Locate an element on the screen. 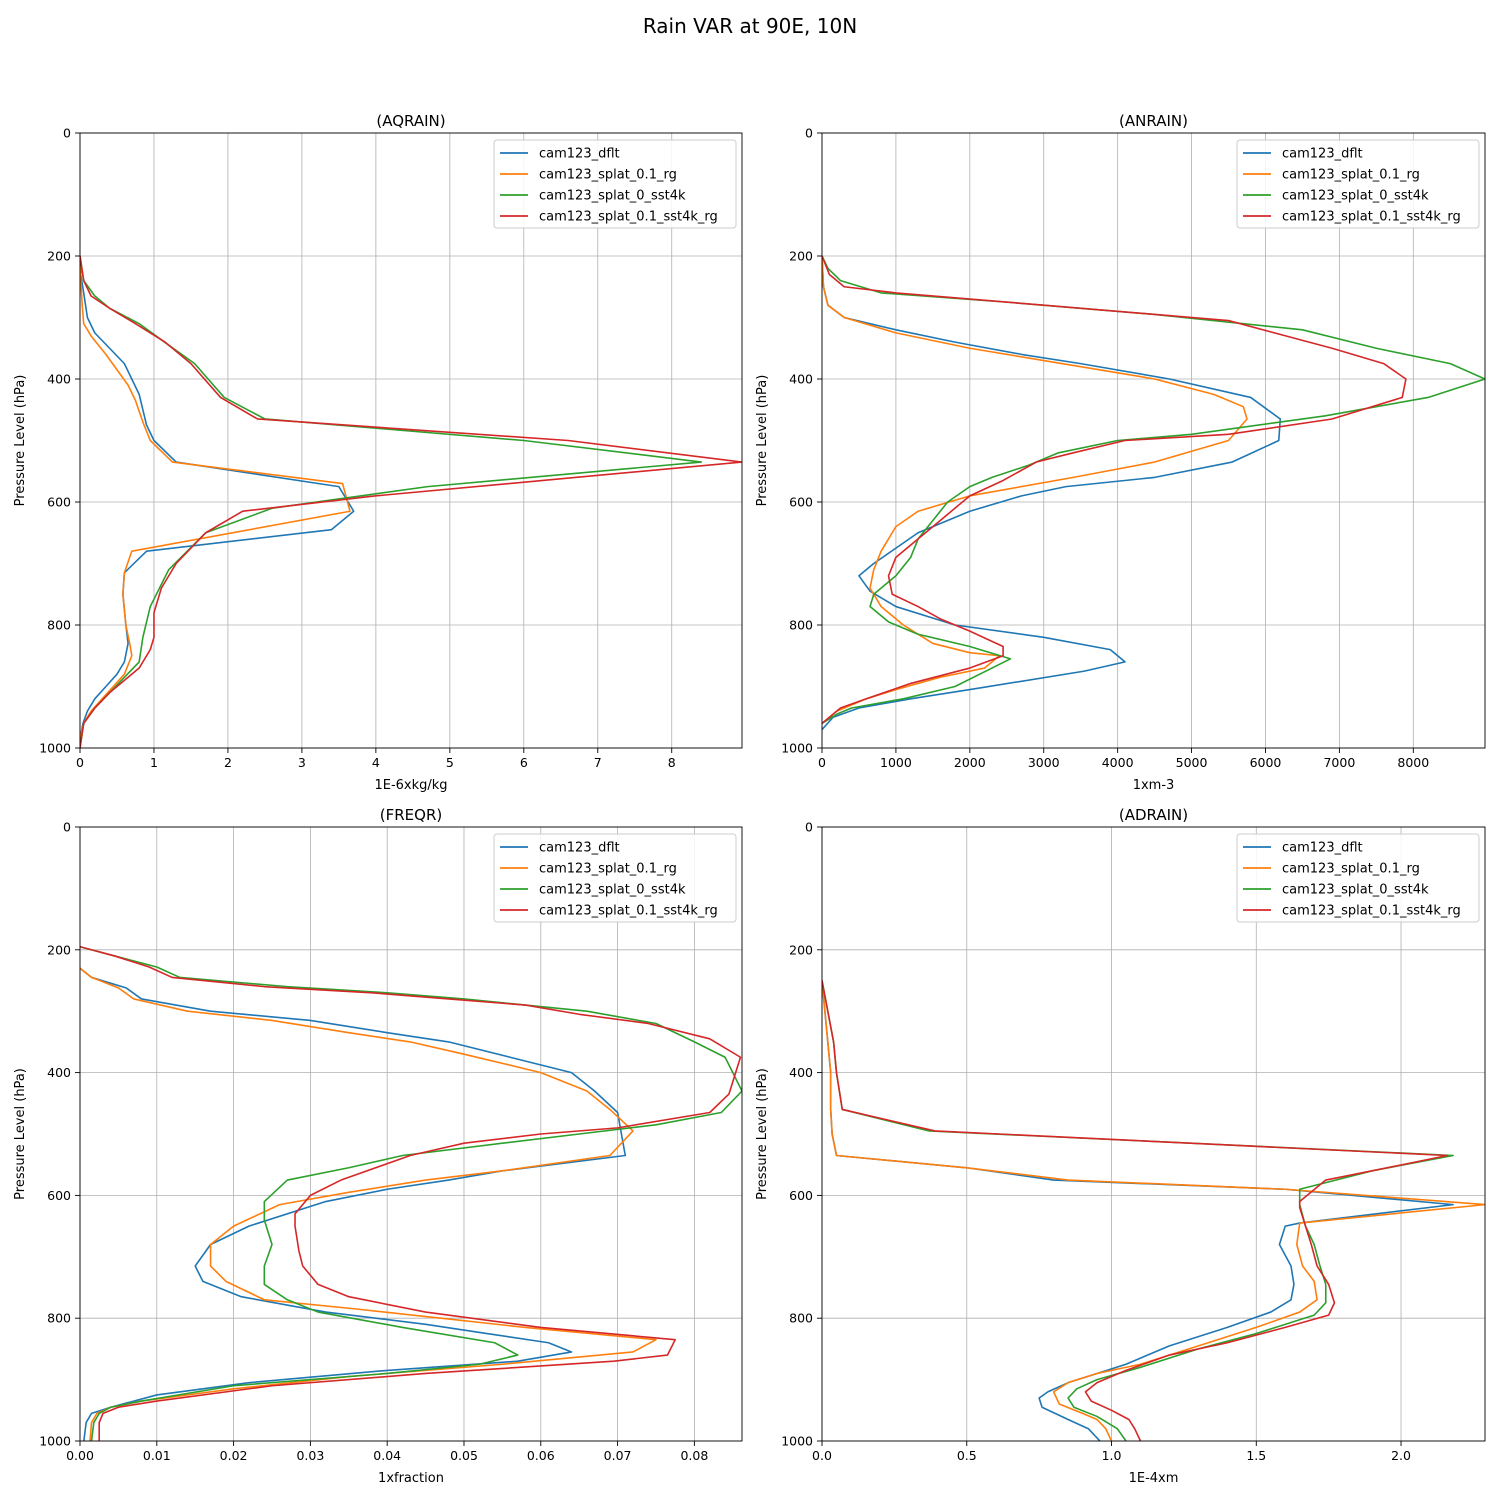 The image size is (1500, 1500). x-tick-label: 0.01 is located at coordinates (157, 1455).